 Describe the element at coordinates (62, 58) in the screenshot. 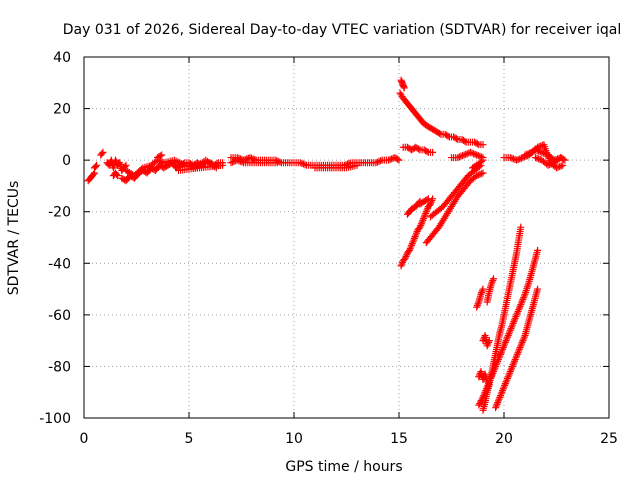

I see `y-tick-label: 40` at that location.